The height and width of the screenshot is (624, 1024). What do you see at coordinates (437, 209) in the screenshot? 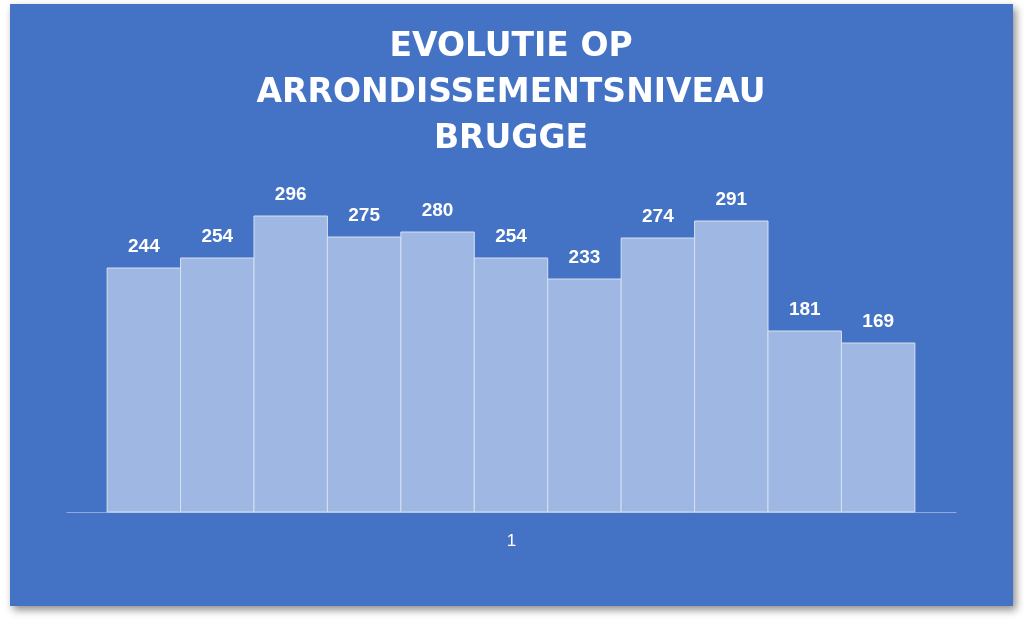
I see `data-label: 280` at bounding box center [437, 209].